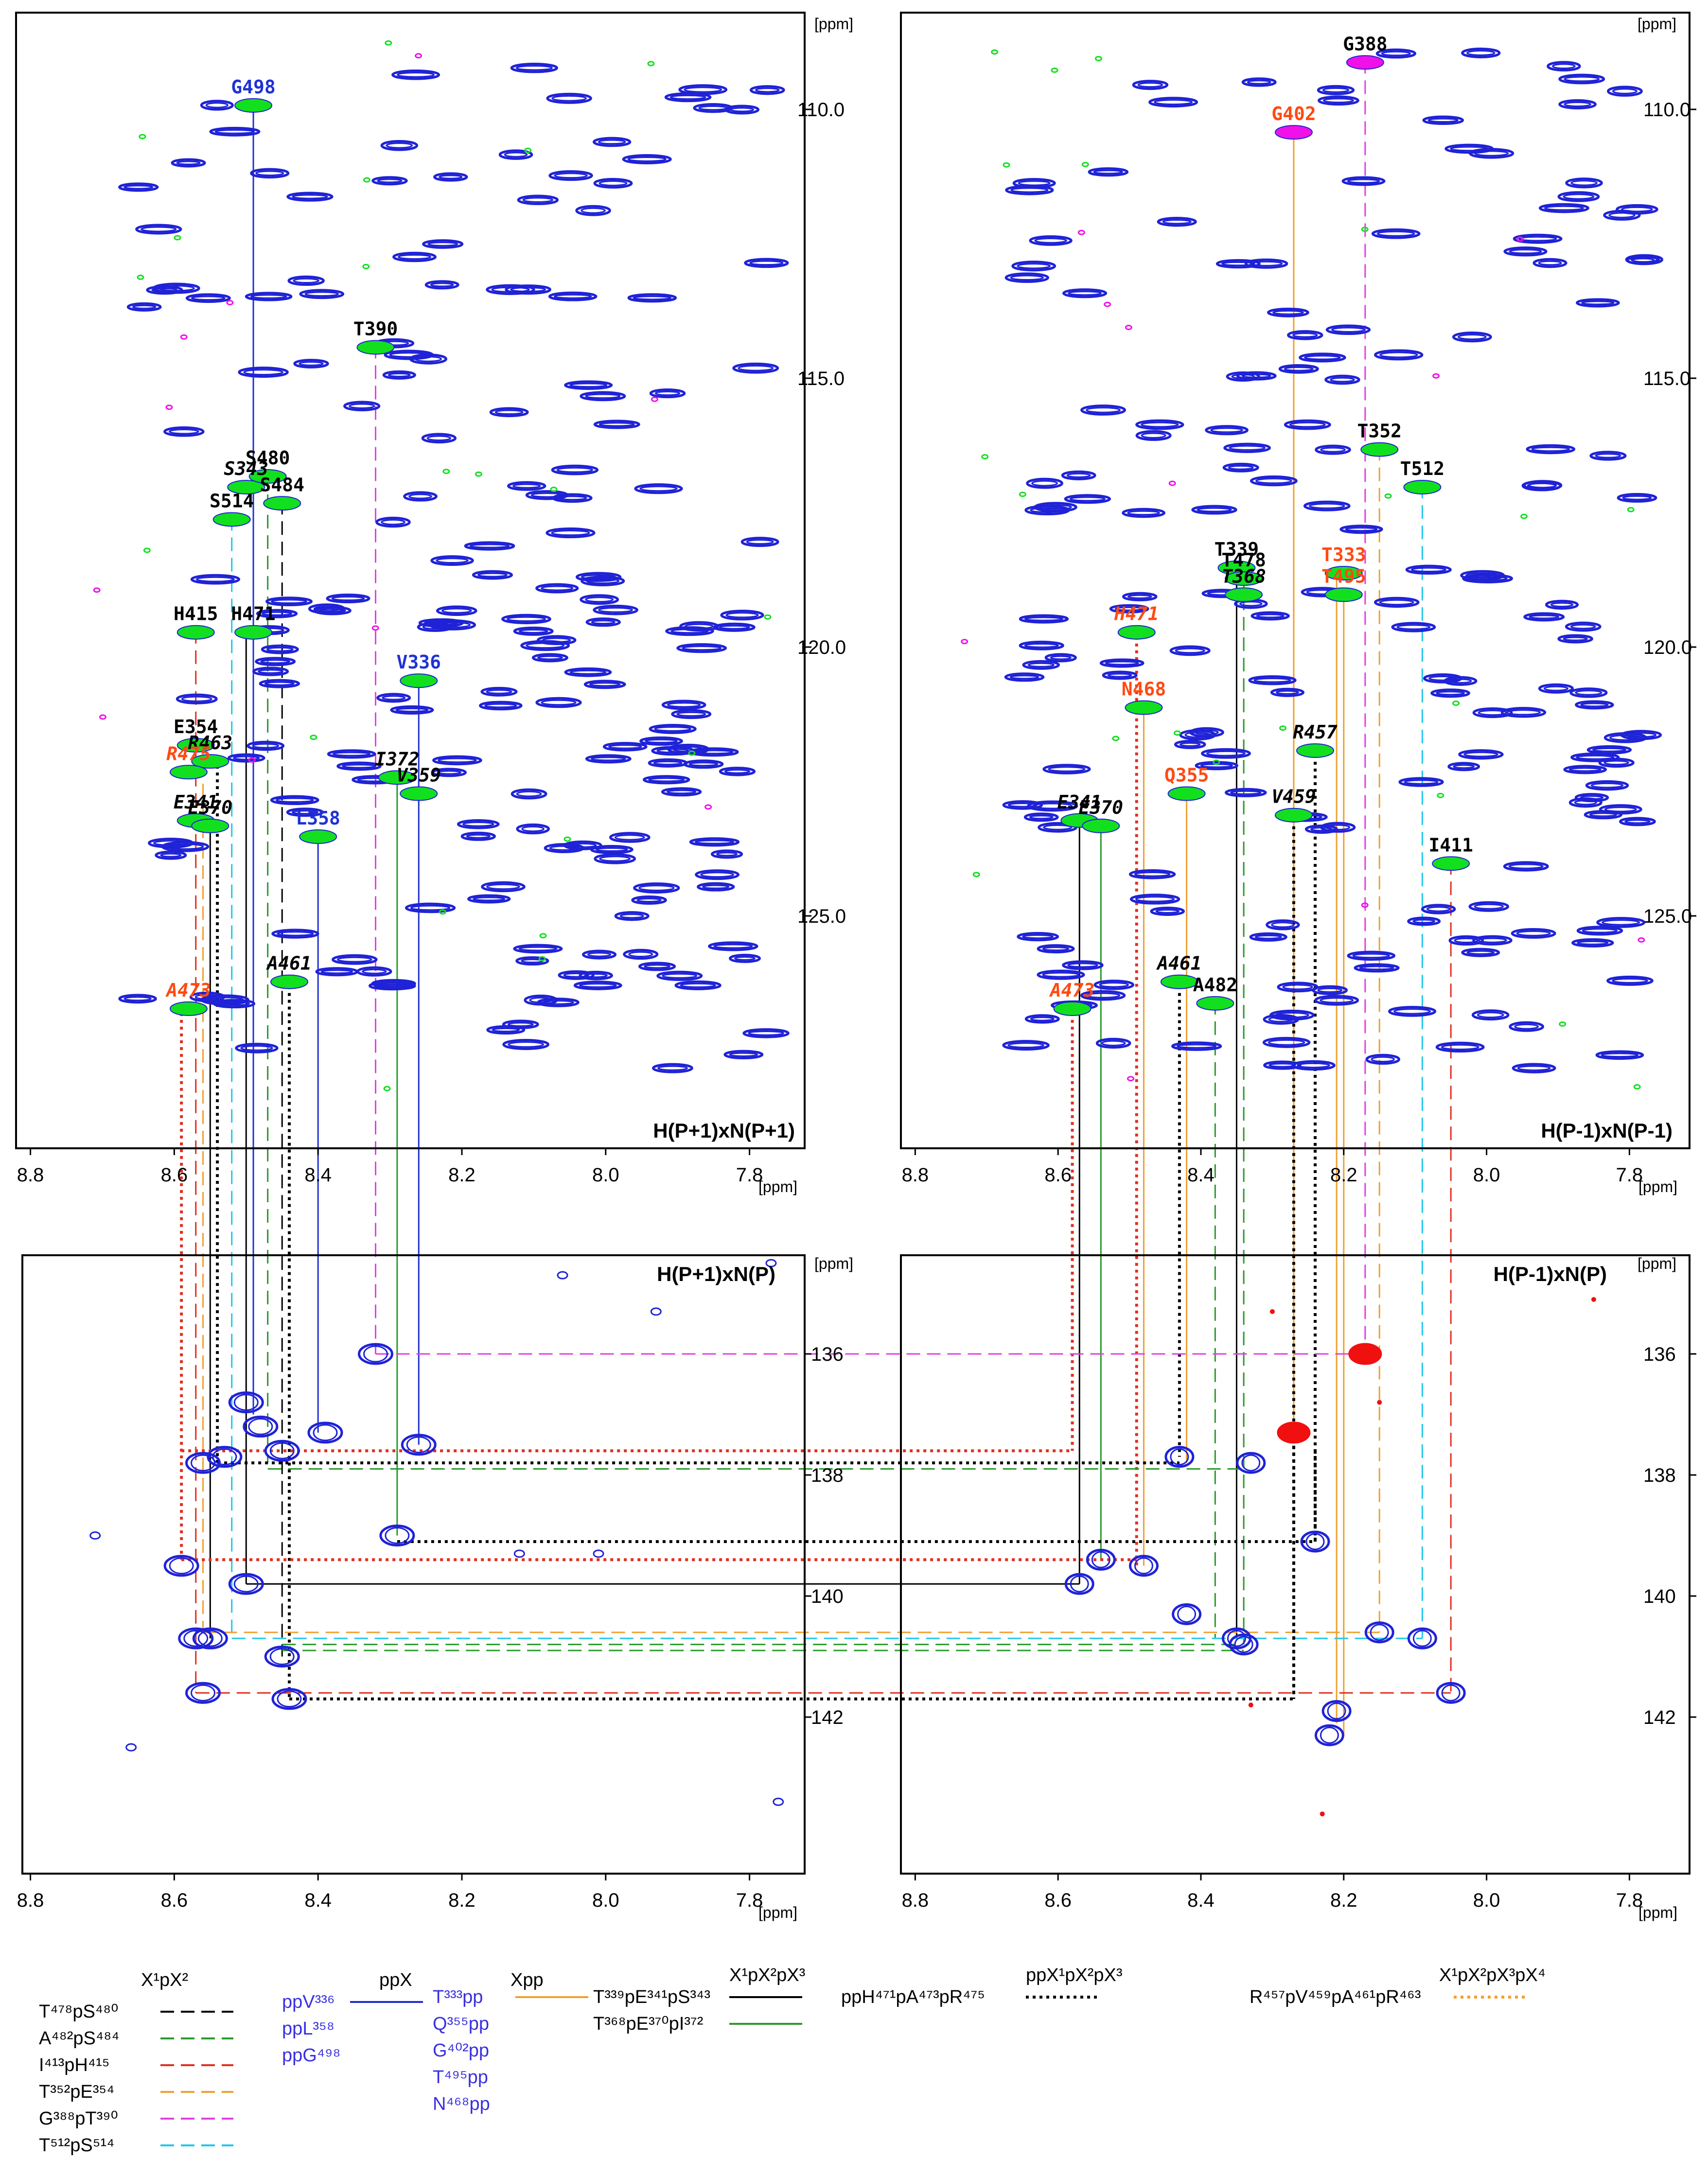 This screenshot has width=1708, height=2159. What do you see at coordinates (254, 87) in the screenshot?
I see `residue-label-g498: G498` at bounding box center [254, 87].